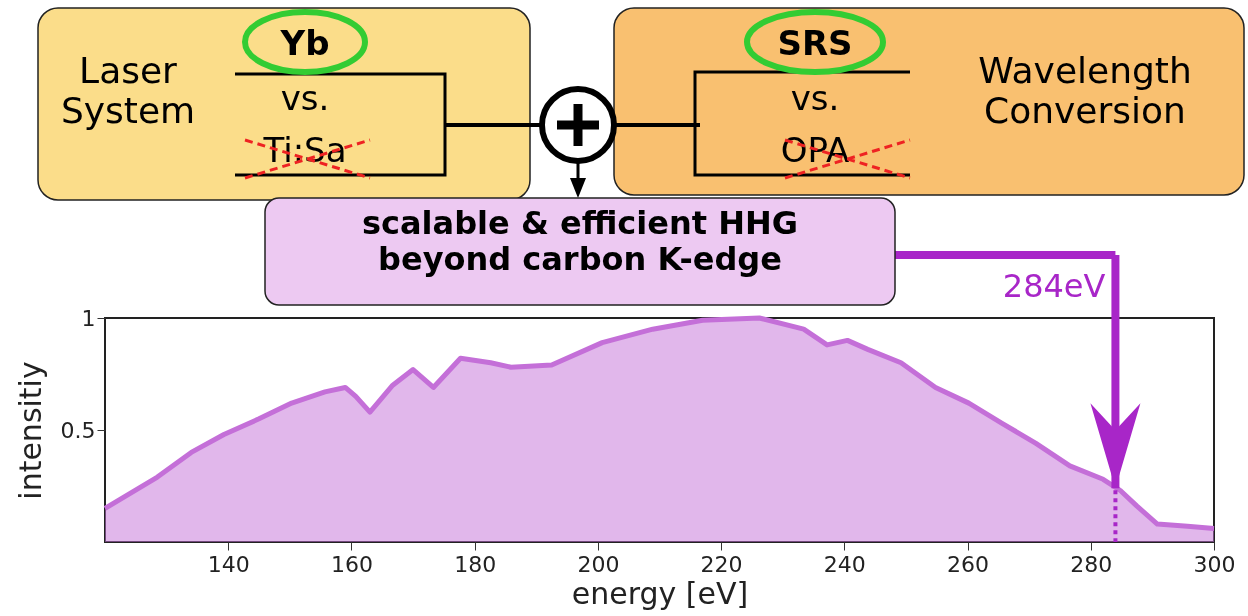  Describe the element at coordinates (1054, 286) in the screenshot. I see `annotation: 284eV` at that location.